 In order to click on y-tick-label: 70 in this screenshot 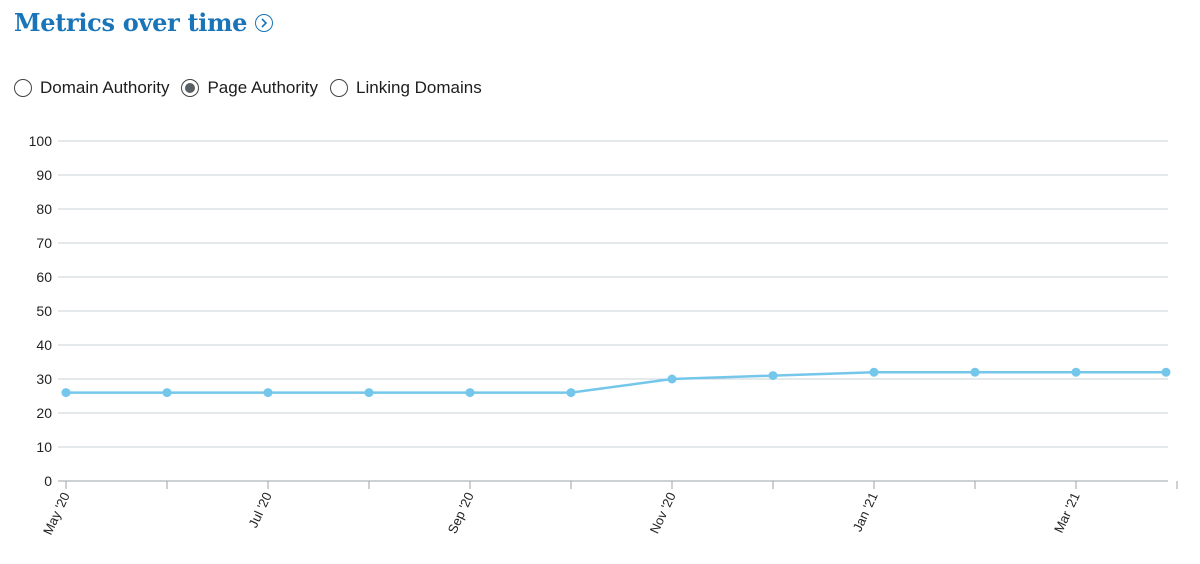, I will do `click(44, 243)`.